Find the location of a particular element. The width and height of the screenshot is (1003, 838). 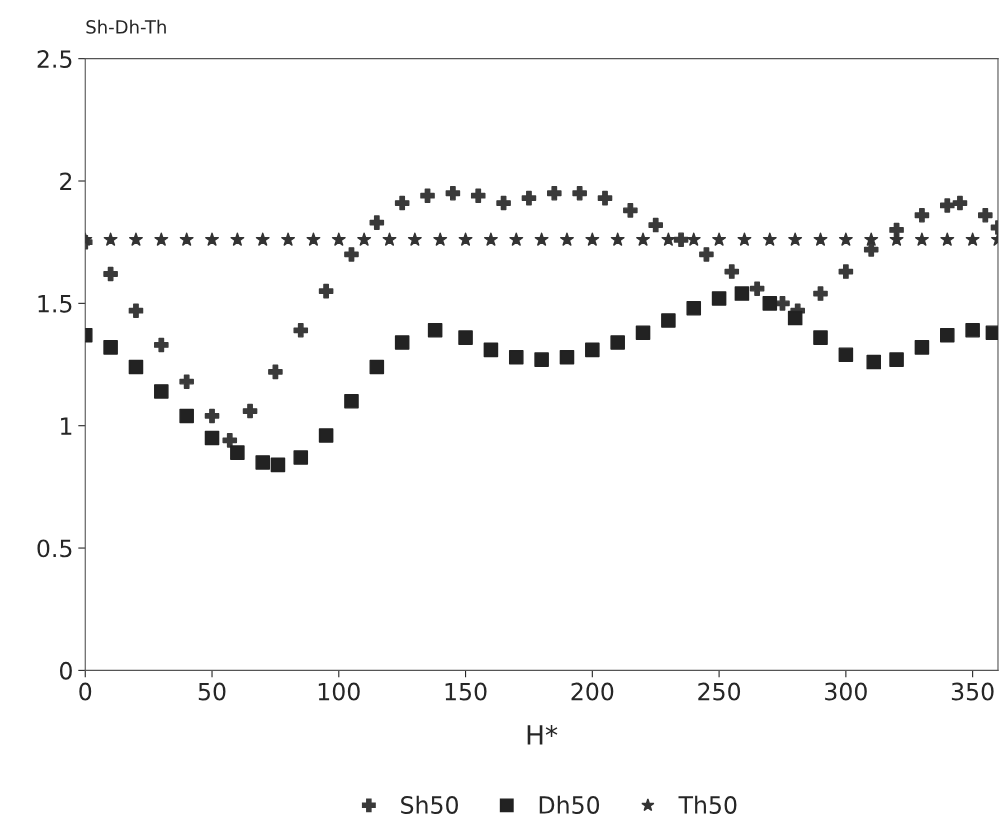

legend-label: Sh50 is located at coordinates (429, 804).